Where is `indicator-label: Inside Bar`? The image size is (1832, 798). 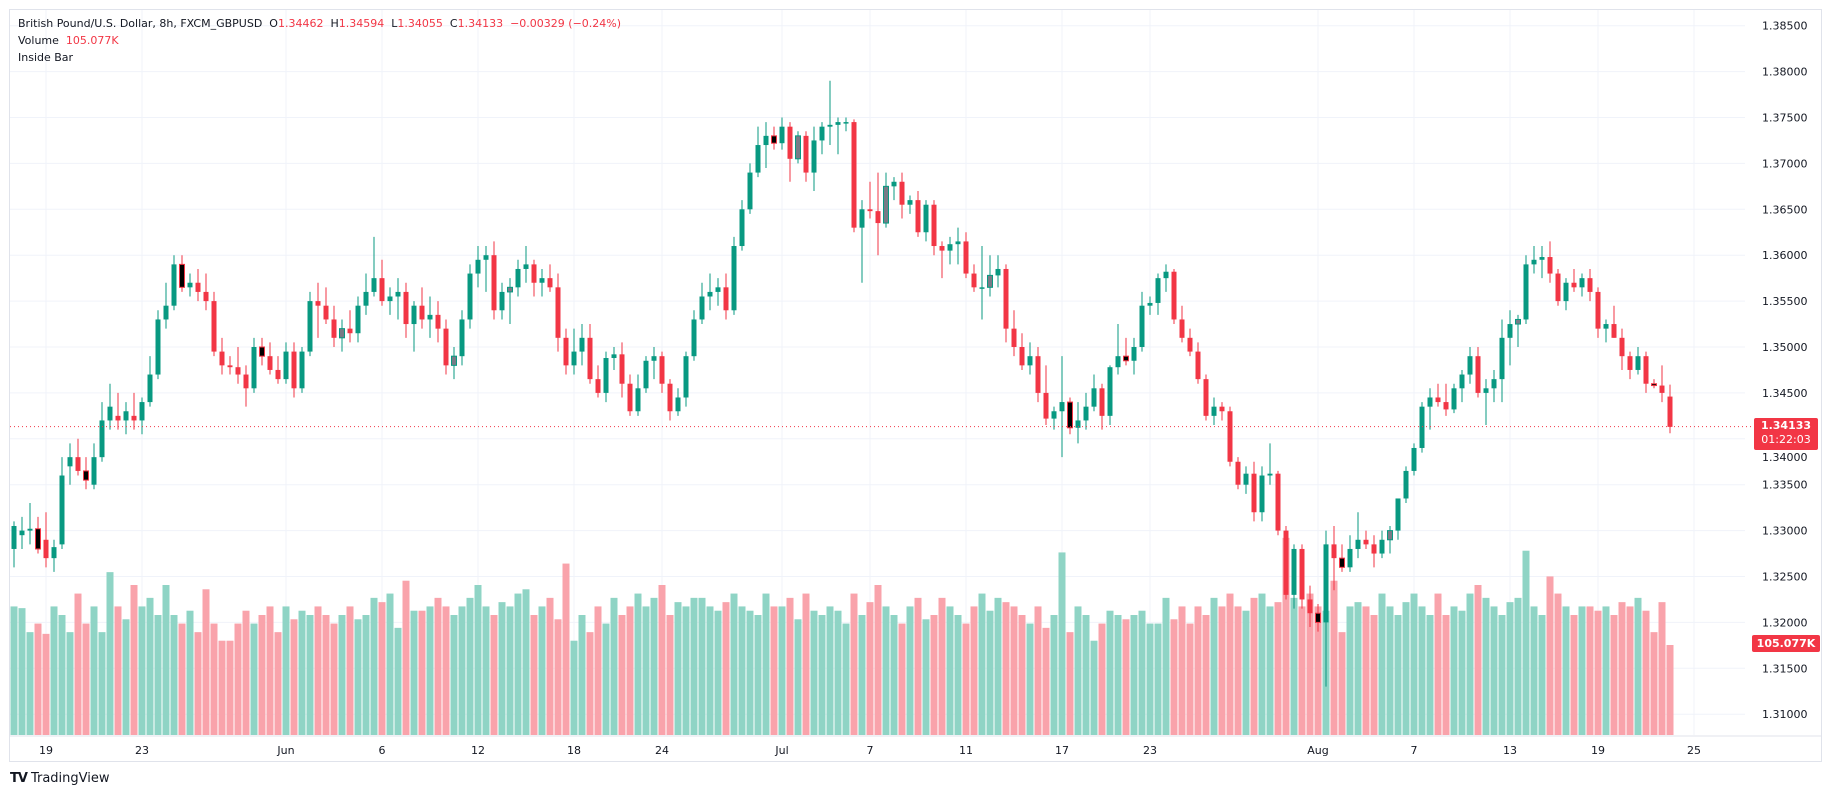 indicator-label: Inside Bar is located at coordinates (46, 57).